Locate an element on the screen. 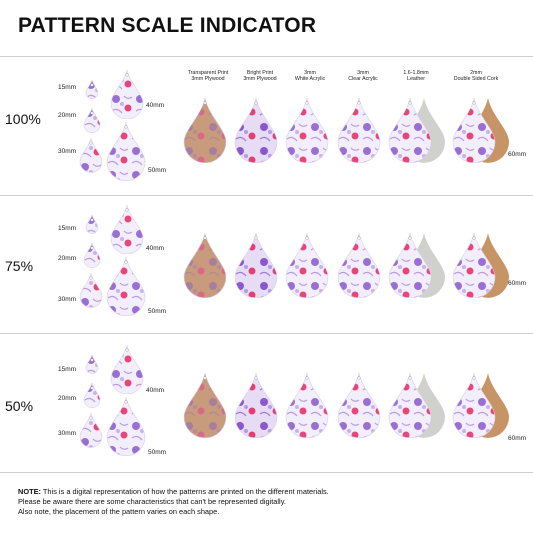 This screenshot has height=533, width=533. material-label: 3mm White Acrylic is located at coordinates (310, 76).